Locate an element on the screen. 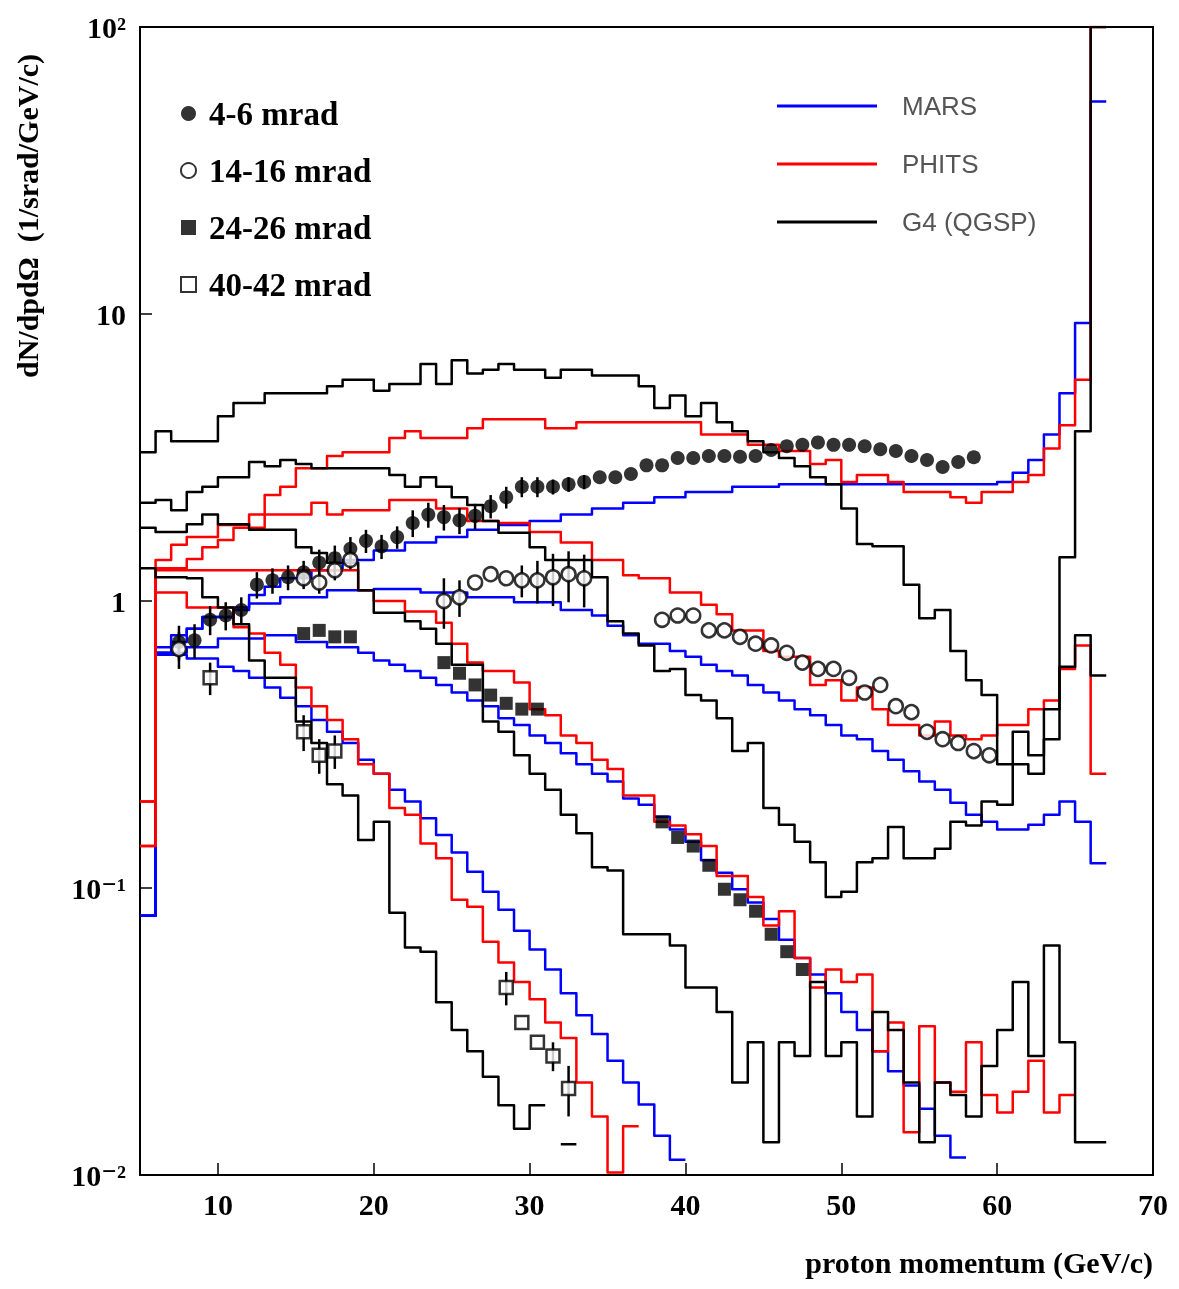 The image size is (1179, 1289). x-tick-label: 40 is located at coordinates (685, 1204).